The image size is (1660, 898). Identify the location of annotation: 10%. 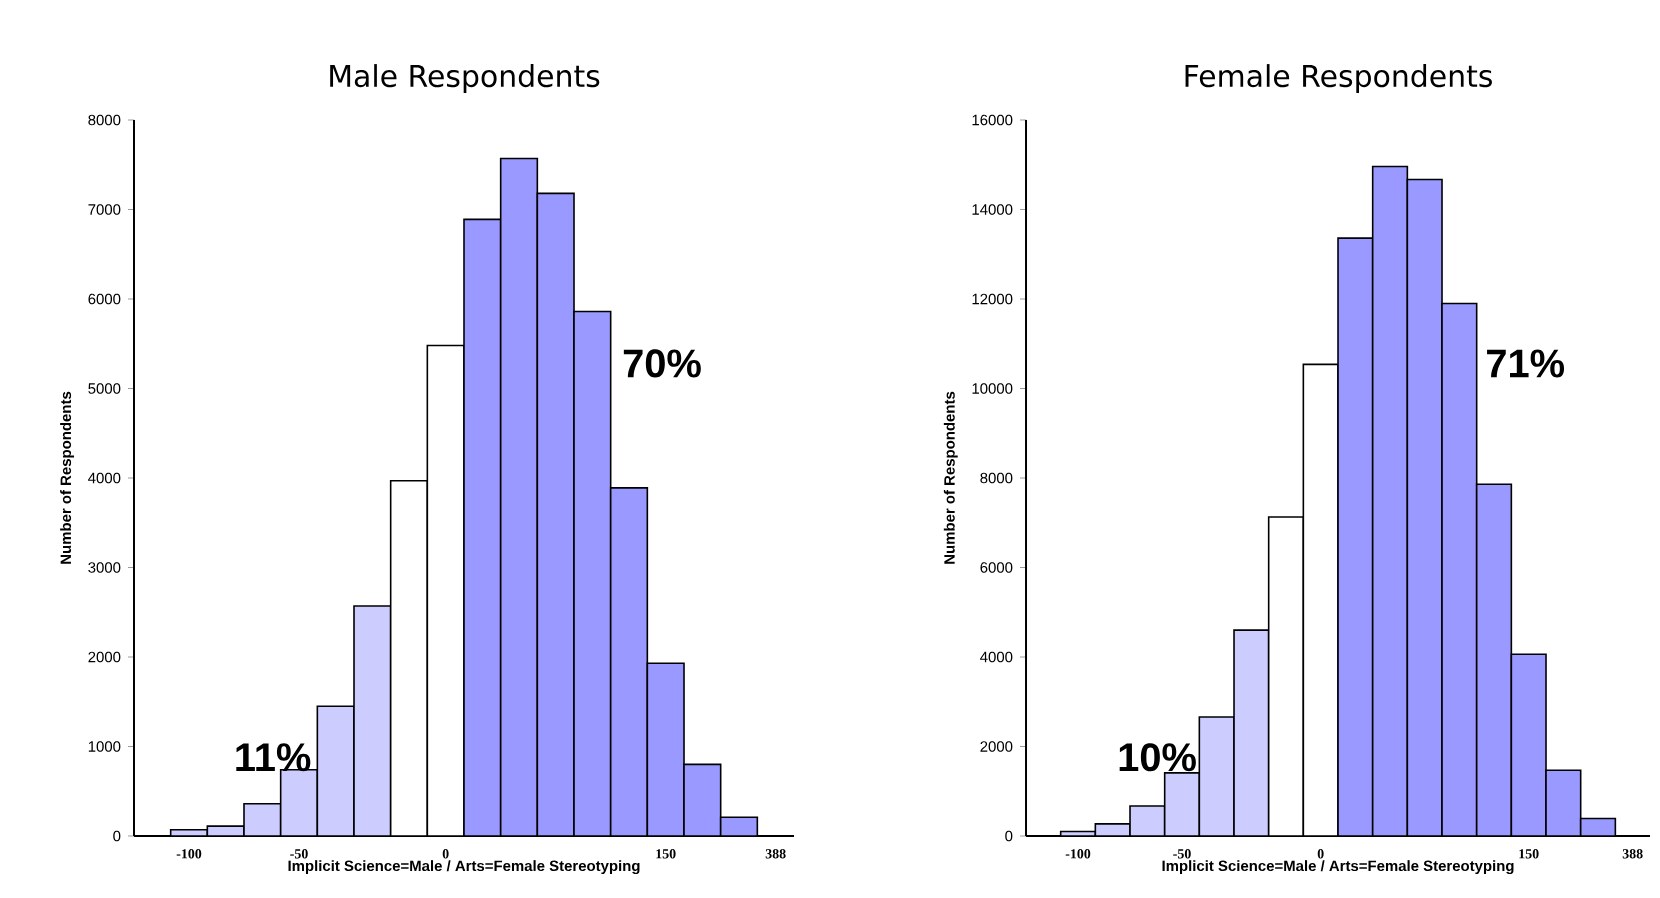
(1157, 757).